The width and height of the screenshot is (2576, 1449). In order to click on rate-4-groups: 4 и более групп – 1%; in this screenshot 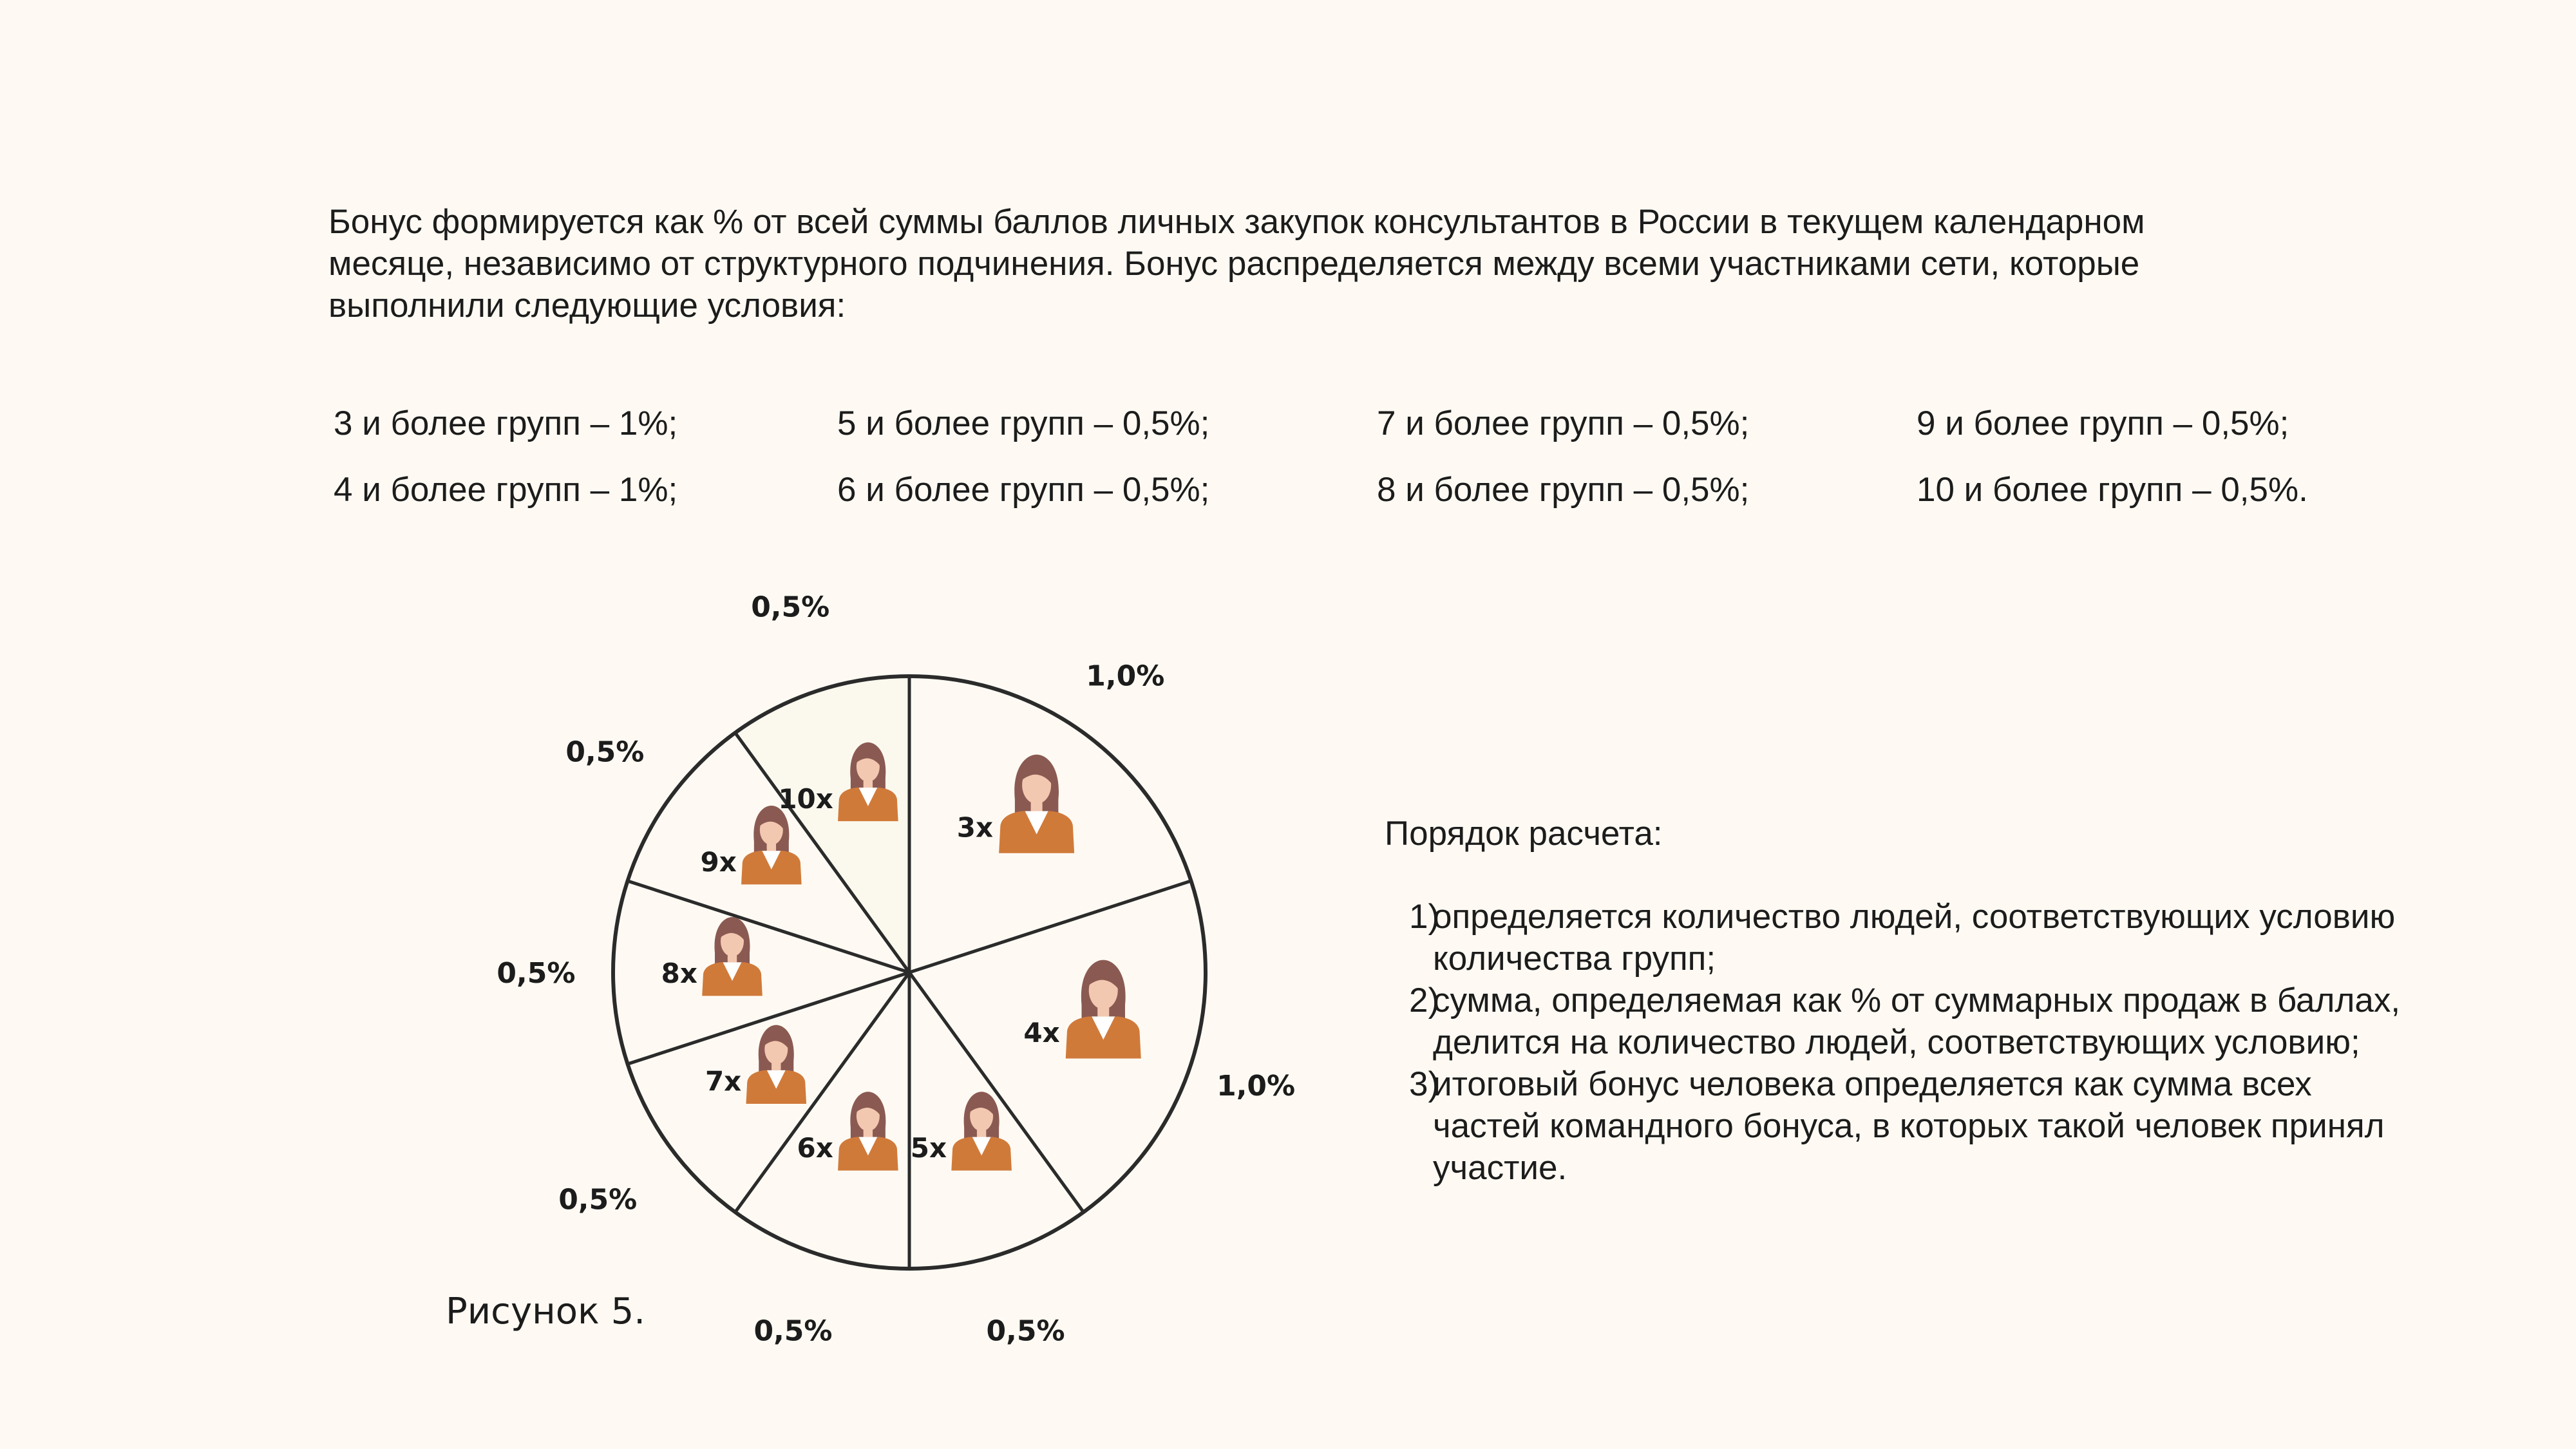, I will do `click(506, 490)`.